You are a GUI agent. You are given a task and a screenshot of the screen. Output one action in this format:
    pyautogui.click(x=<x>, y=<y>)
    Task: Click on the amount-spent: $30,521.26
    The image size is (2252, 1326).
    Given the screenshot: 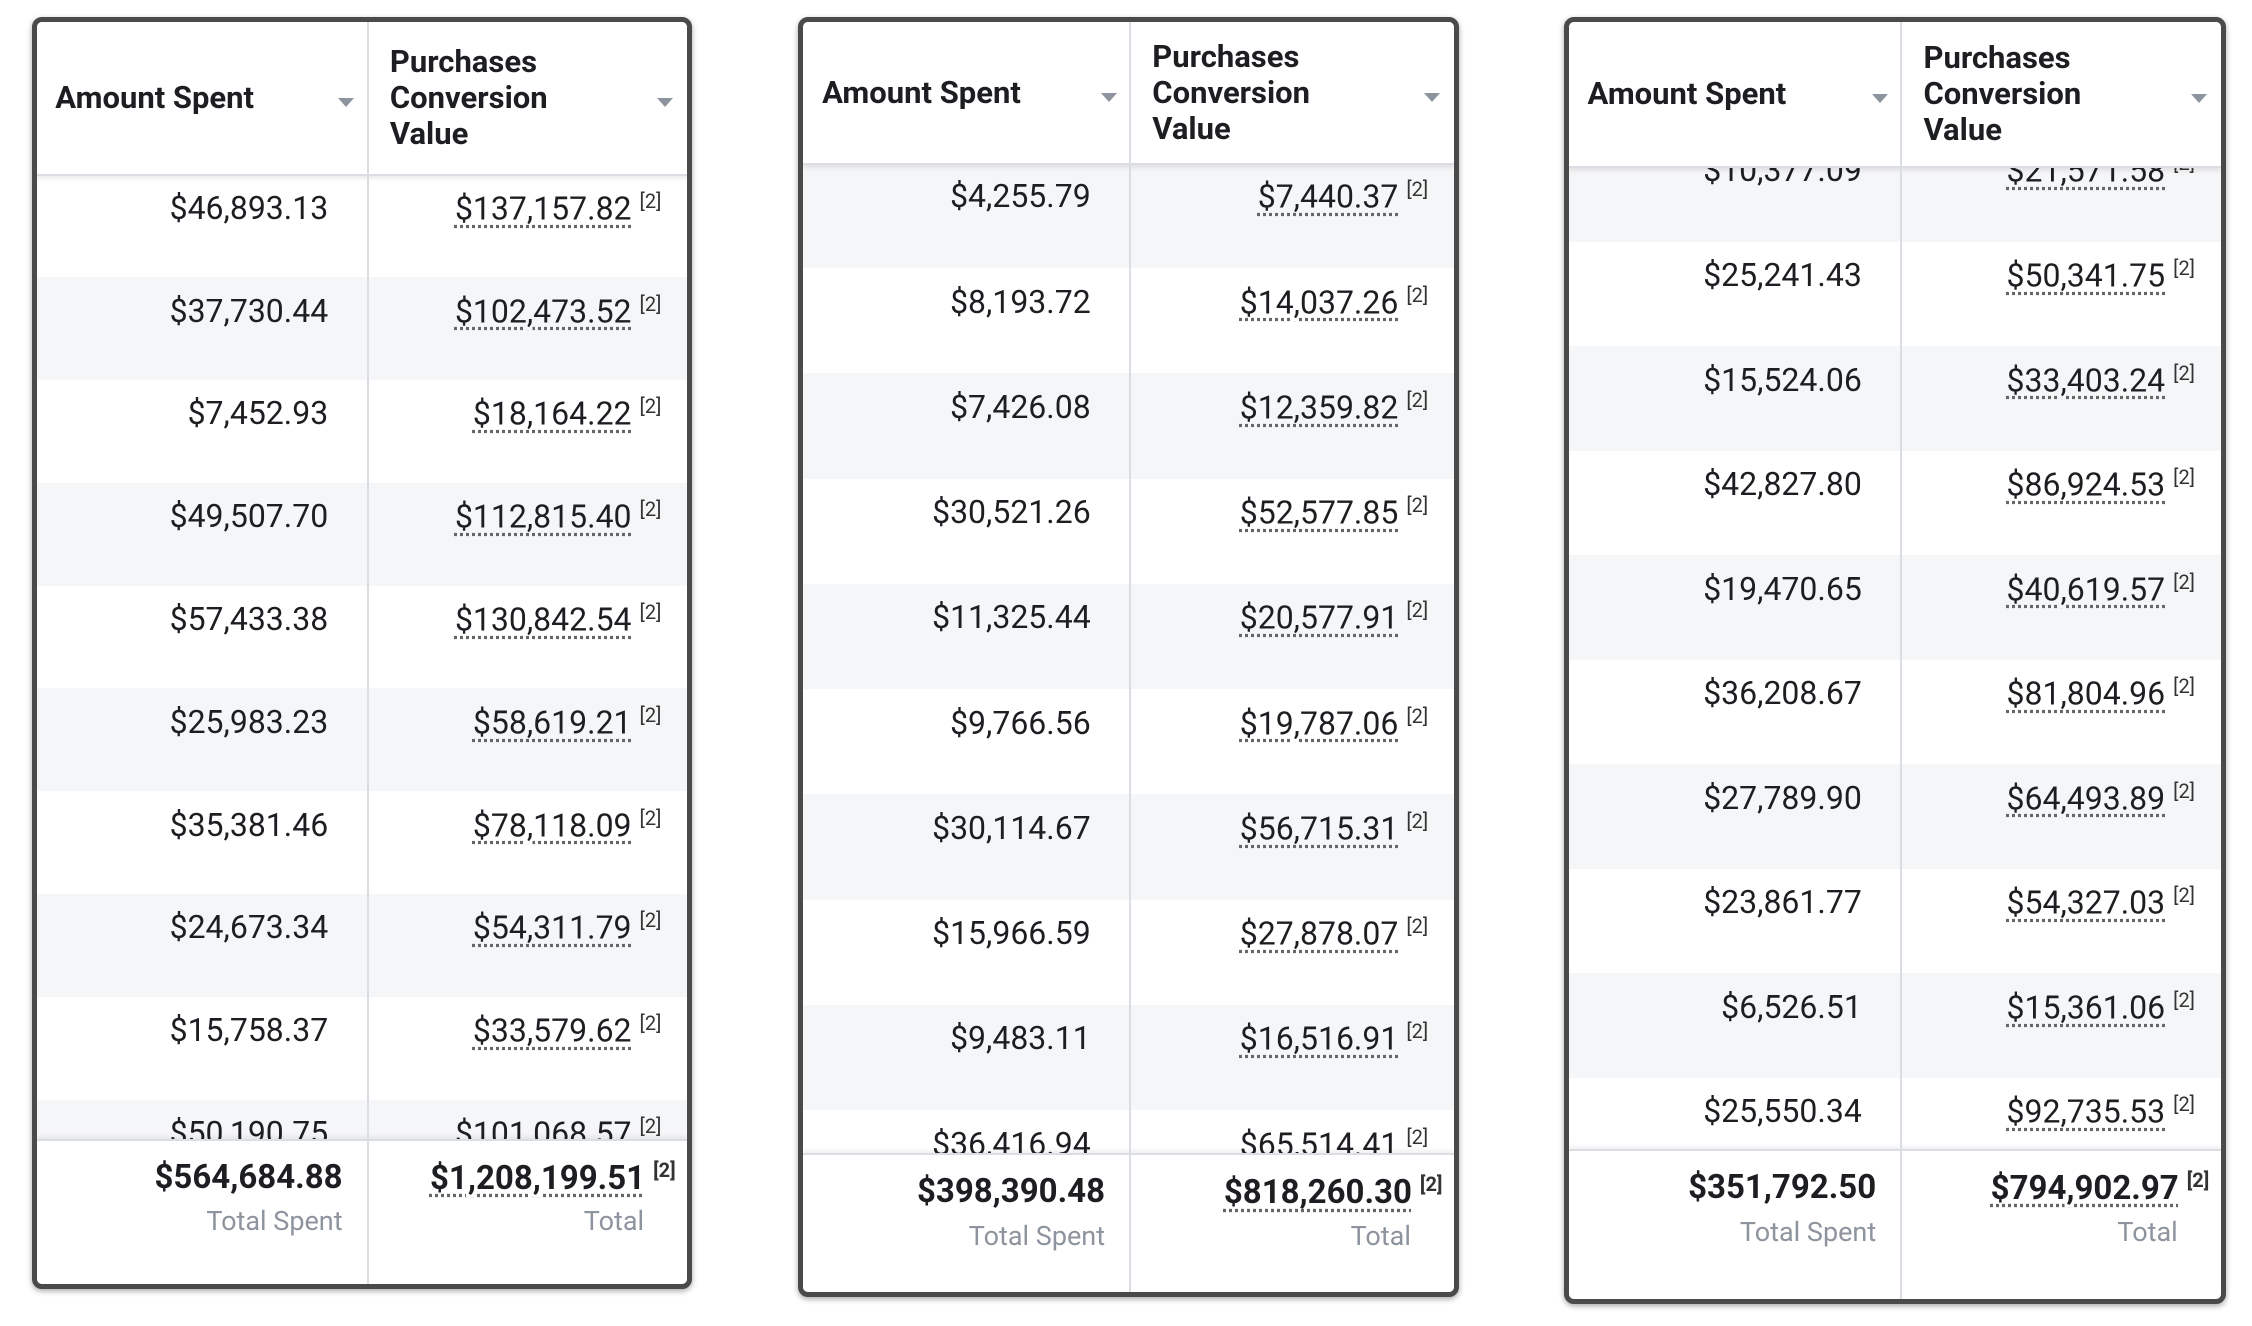 What is the action you would take?
    pyautogui.click(x=1011, y=512)
    